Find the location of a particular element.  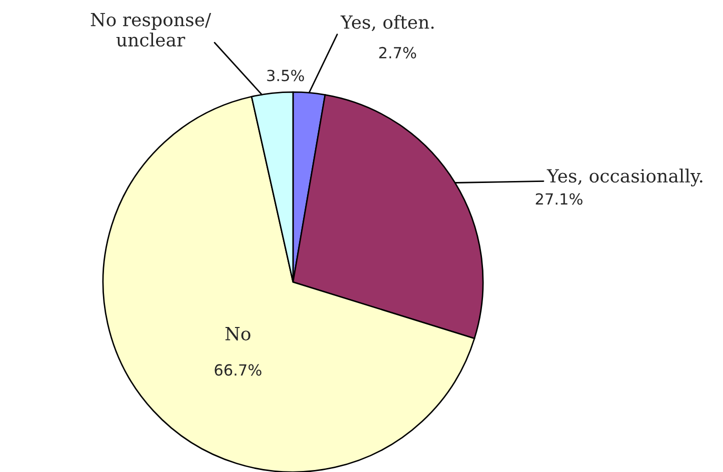

slice-label: No response/ unclear is located at coordinates (151, 29).